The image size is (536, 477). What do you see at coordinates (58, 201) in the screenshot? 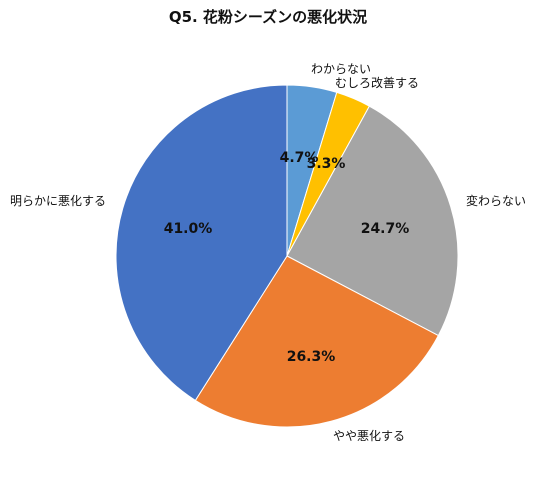
I see `category-label: 明らかに悪化する` at bounding box center [58, 201].